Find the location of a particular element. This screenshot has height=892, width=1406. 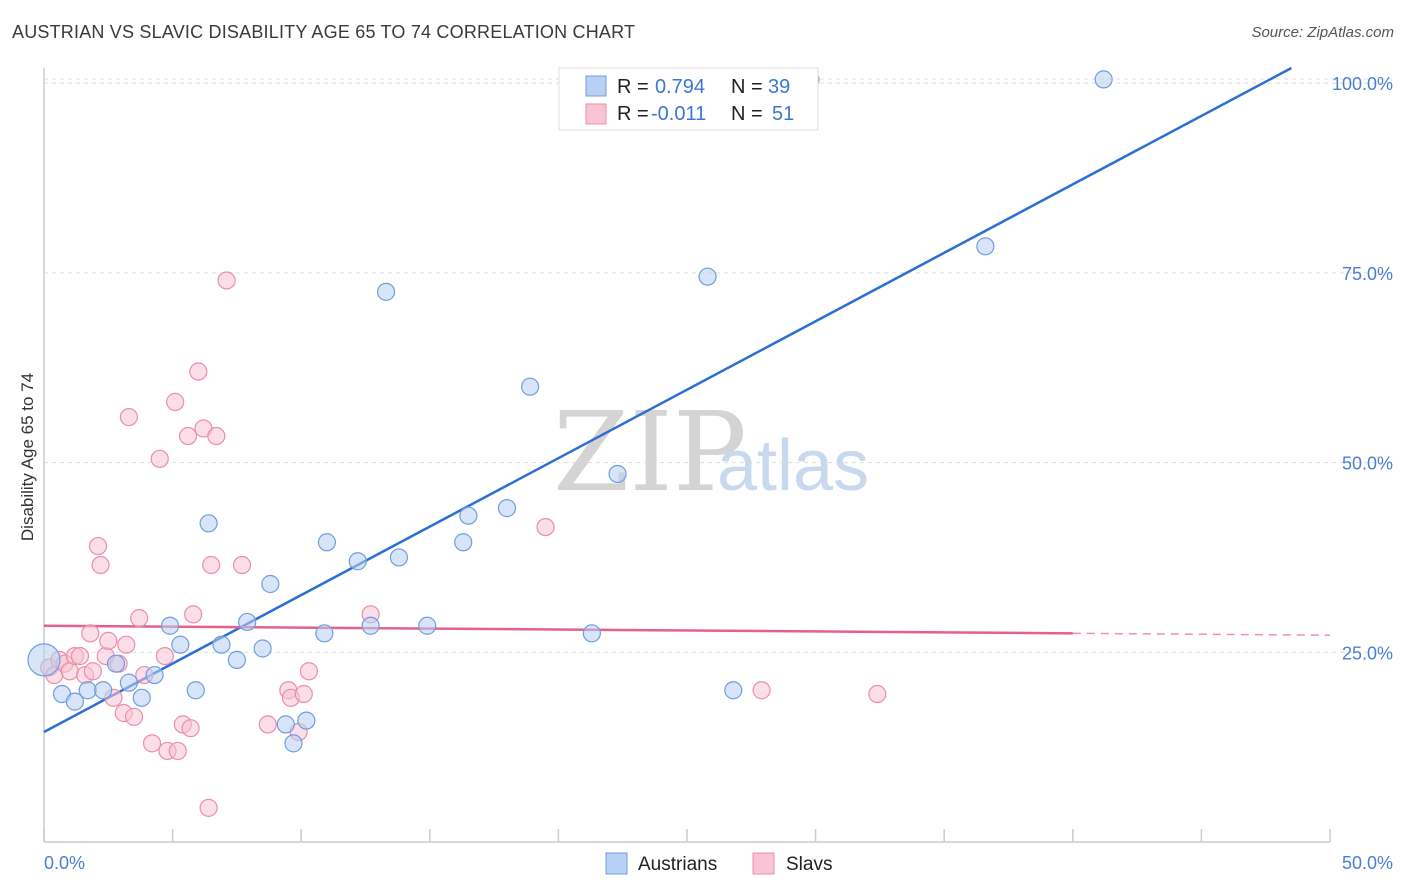

y-tick-labels: 25.0% 50.0% 75.0% 100.0% is located at coordinates (1362, 368).